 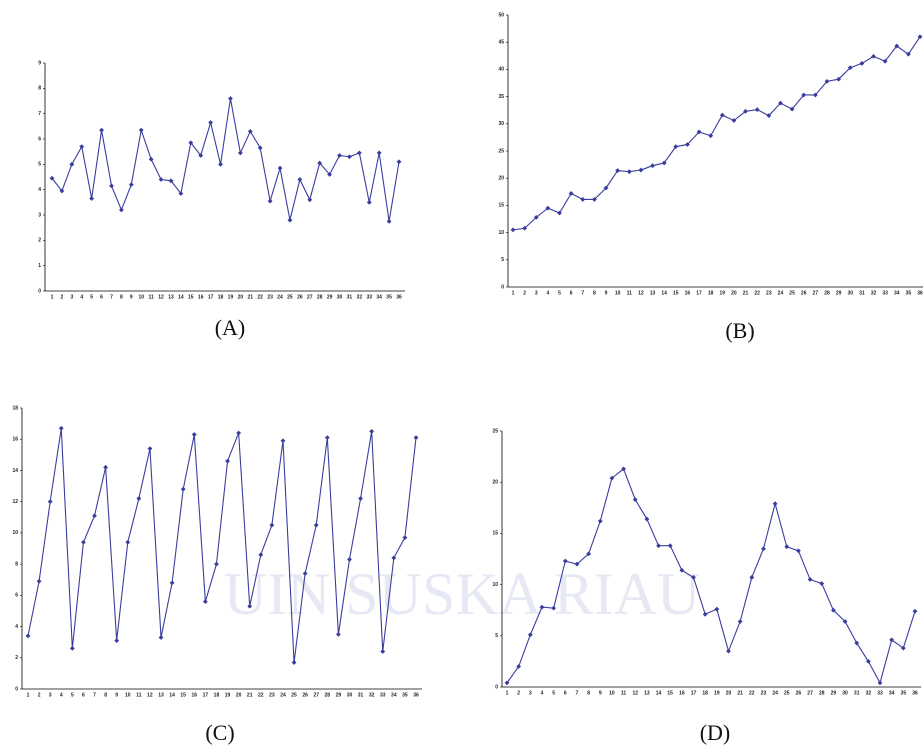 What do you see at coordinates (757, 293) in the screenshot?
I see `x-tick-label: 22` at bounding box center [757, 293].